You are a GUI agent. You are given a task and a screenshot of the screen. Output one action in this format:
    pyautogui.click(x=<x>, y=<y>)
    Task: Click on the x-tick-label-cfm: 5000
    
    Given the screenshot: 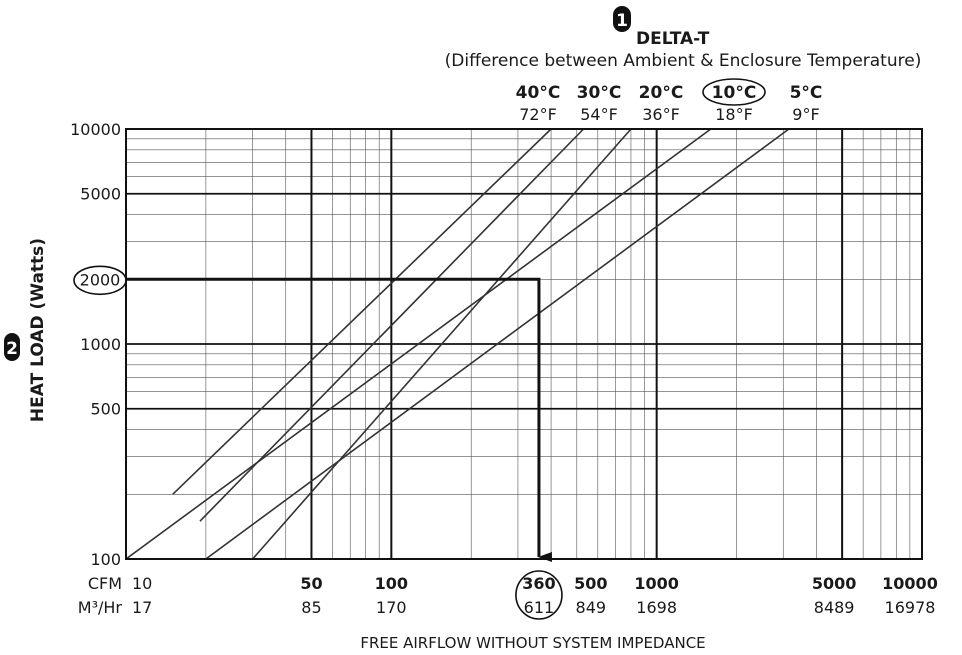 What is the action you would take?
    pyautogui.click(x=834, y=583)
    